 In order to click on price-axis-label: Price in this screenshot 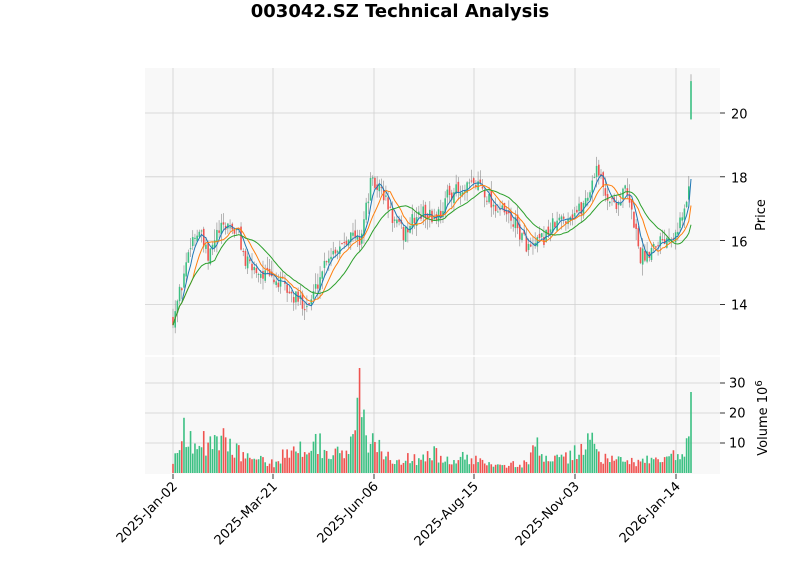, I will do `click(761, 215)`.